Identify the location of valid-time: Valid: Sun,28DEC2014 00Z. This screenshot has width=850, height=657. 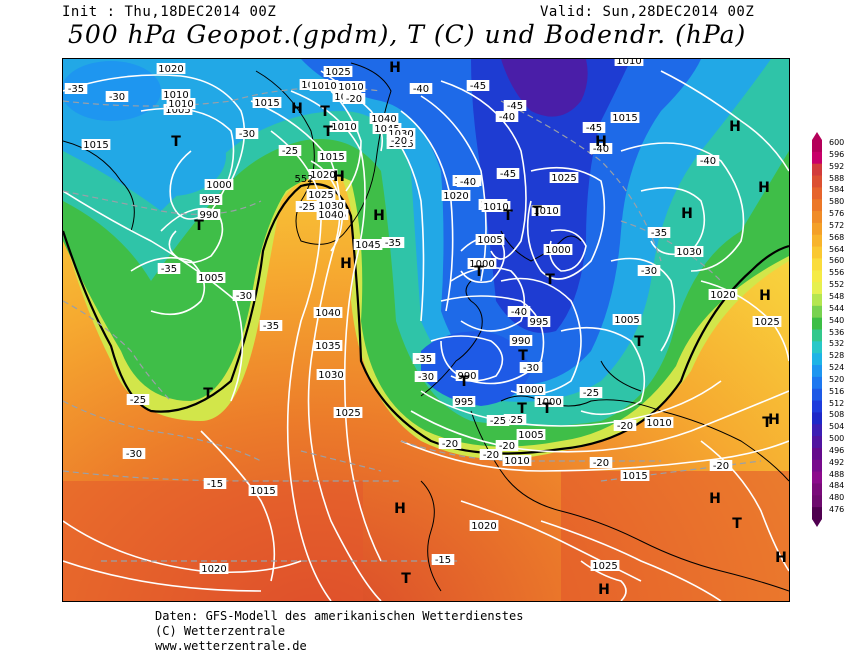
(647, 12).